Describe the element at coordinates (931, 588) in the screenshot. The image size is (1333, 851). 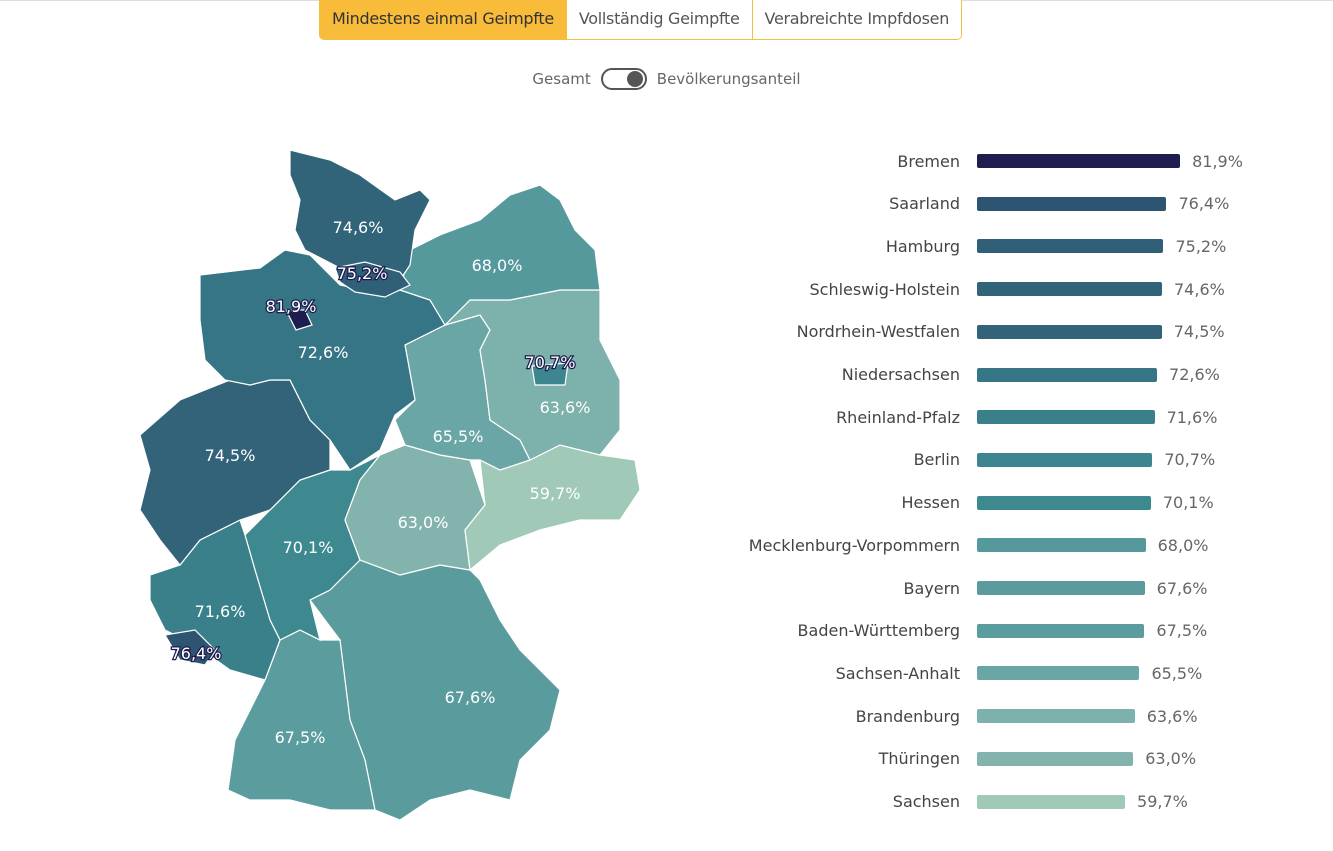
I see `bar-label: Bayern` at that location.